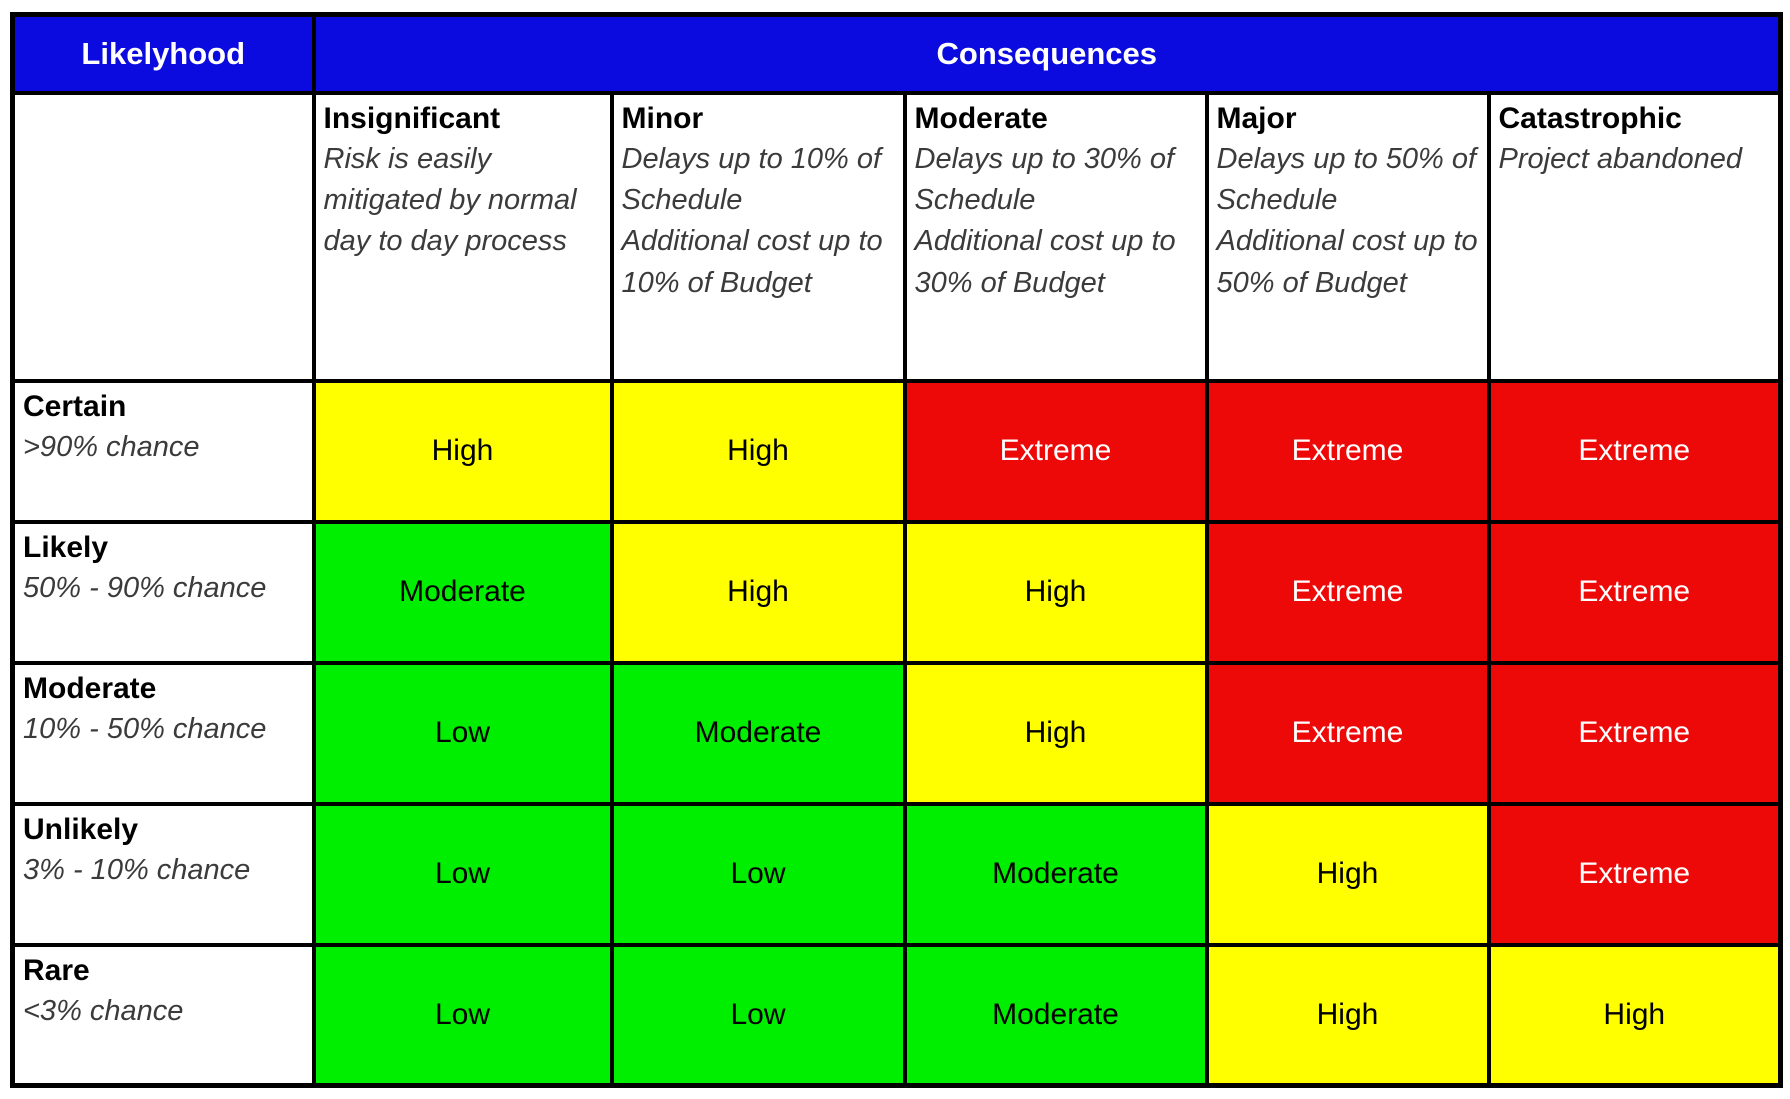 The height and width of the screenshot is (1099, 1790). Describe the element at coordinates (1055, 1015) in the screenshot. I see `risk-cell-rare-moderate: Moderate` at that location.